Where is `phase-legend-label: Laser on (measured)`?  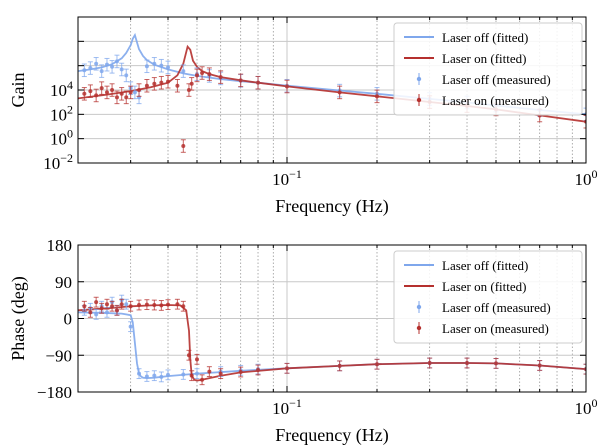 phase-legend-label: Laser on (measured) is located at coordinates (495, 328).